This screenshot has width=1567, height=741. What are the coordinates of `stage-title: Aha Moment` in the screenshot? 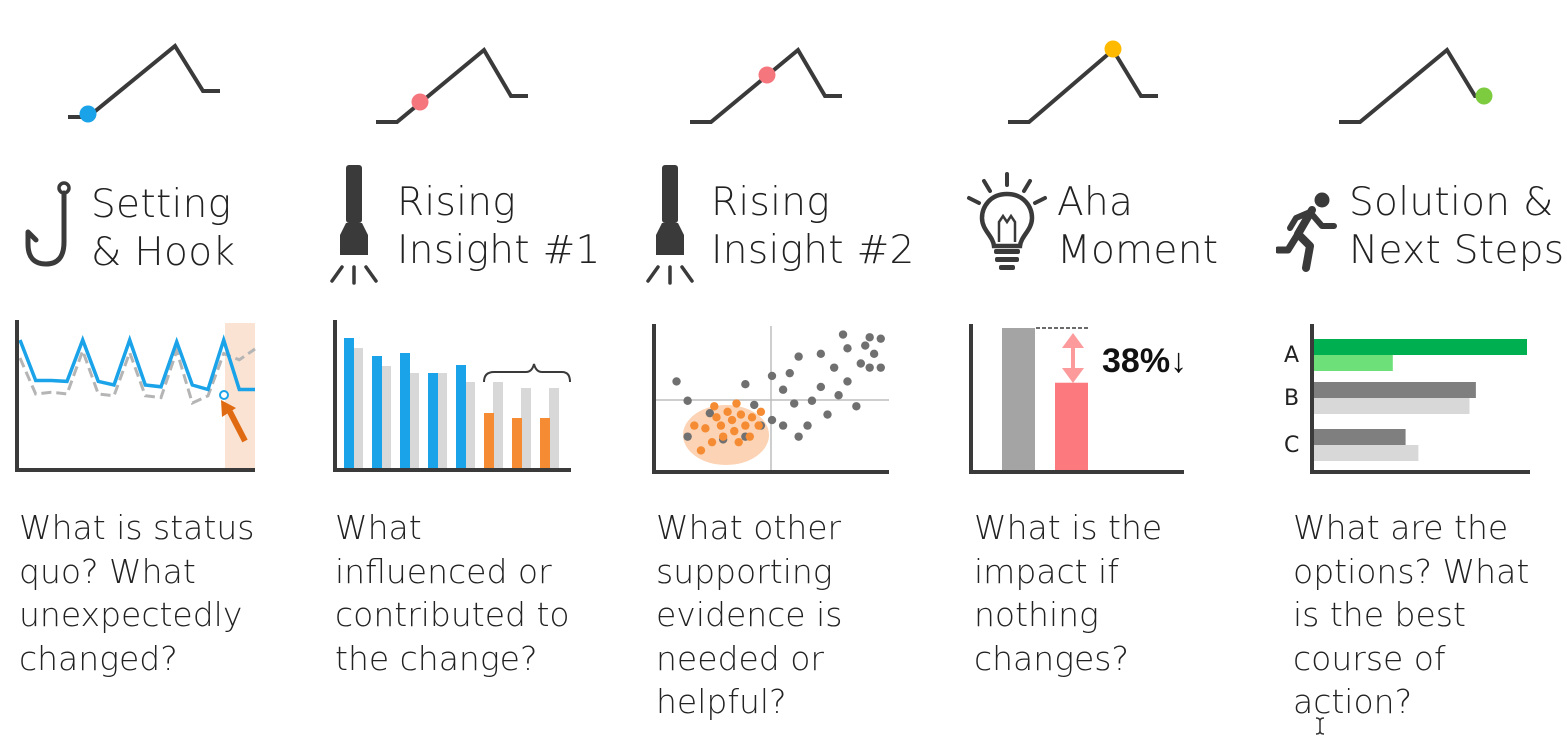 It's located at (1138, 226).